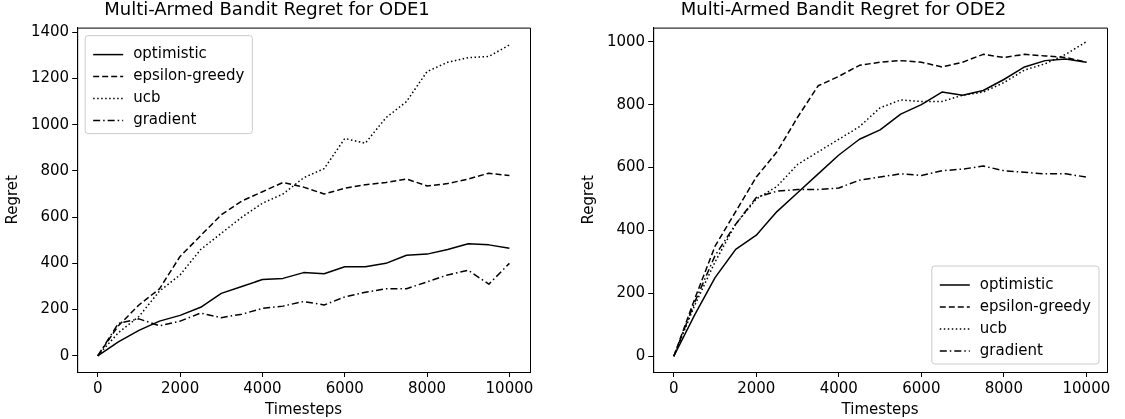 This screenshot has width=1125, height=419. Describe the element at coordinates (267, 10) in the screenshot. I see `chart-title: Multi-Armed Bandit Regret for ODE1` at that location.